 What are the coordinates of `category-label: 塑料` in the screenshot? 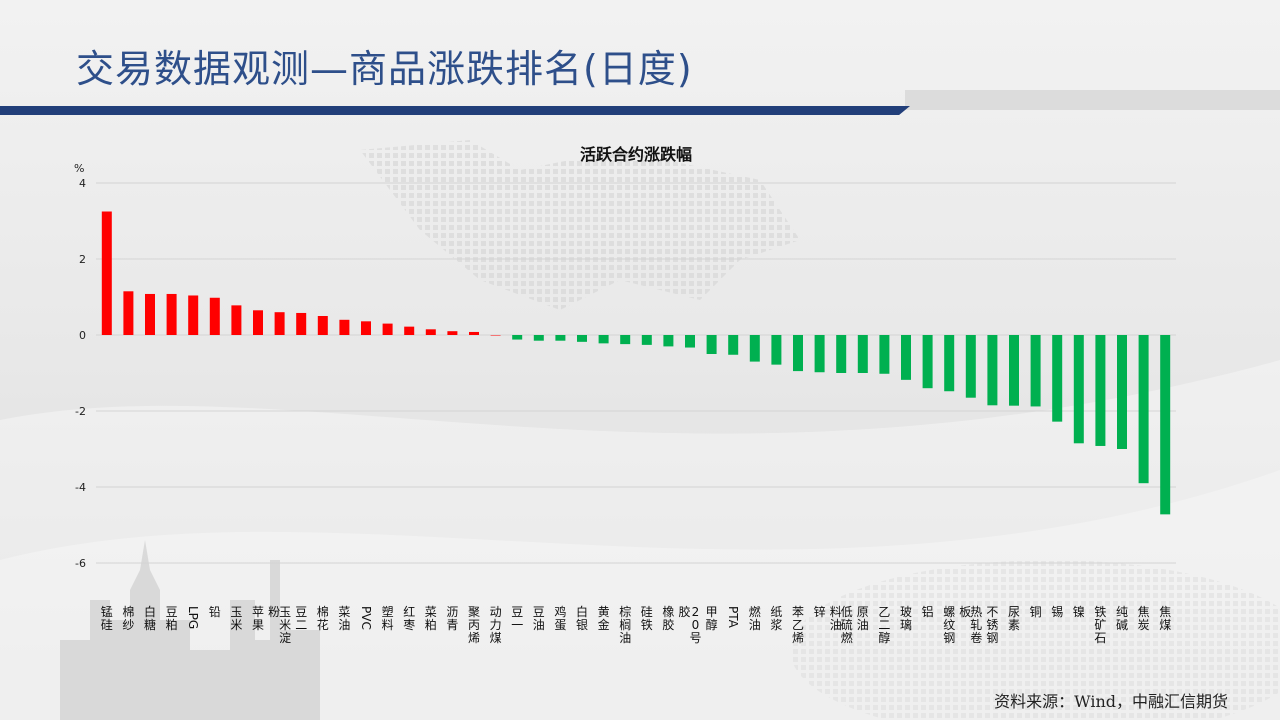 It's located at (388, 618).